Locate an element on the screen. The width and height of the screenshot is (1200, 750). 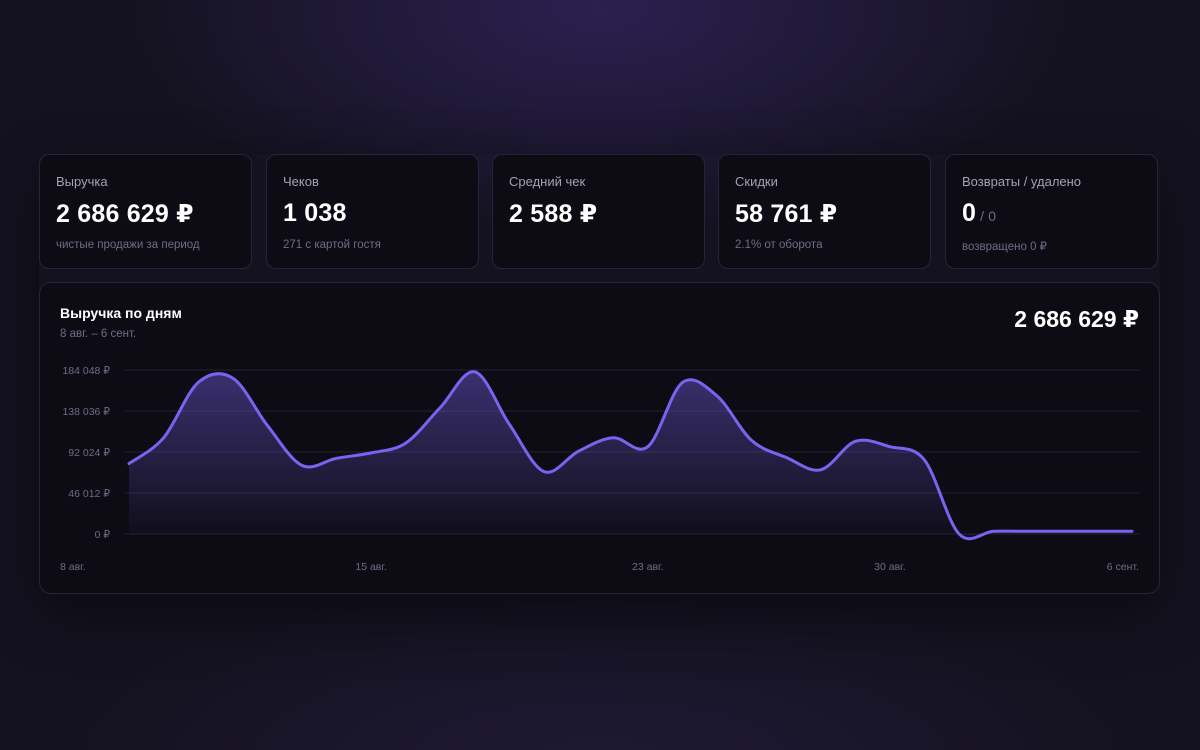
kpi-value-main: 2 686 629 ₽ is located at coordinates (125, 214).